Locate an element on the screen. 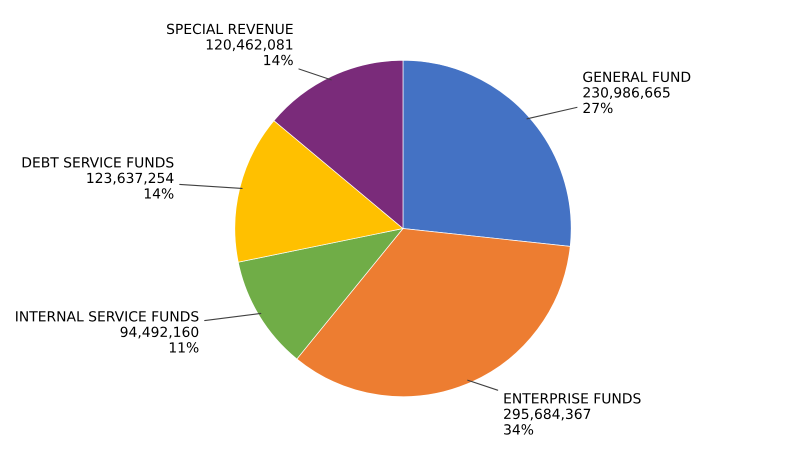 The height and width of the screenshot is (457, 806). slice-label: INTERNAL SERVICE FUNDS is located at coordinates (107, 316).